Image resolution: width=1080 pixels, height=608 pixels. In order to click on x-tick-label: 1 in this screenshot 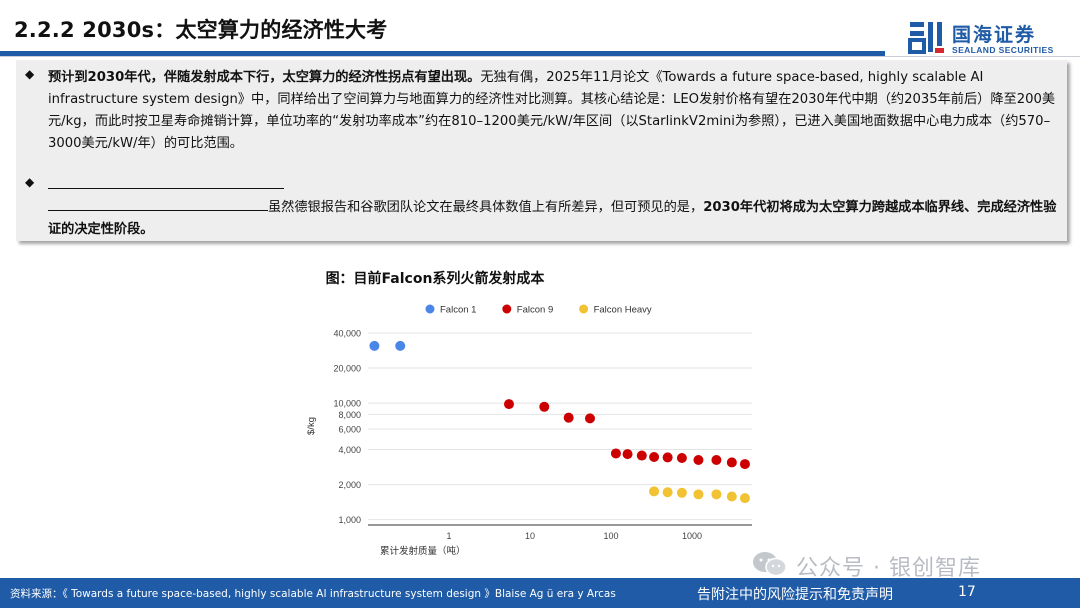, I will do `click(448, 536)`.